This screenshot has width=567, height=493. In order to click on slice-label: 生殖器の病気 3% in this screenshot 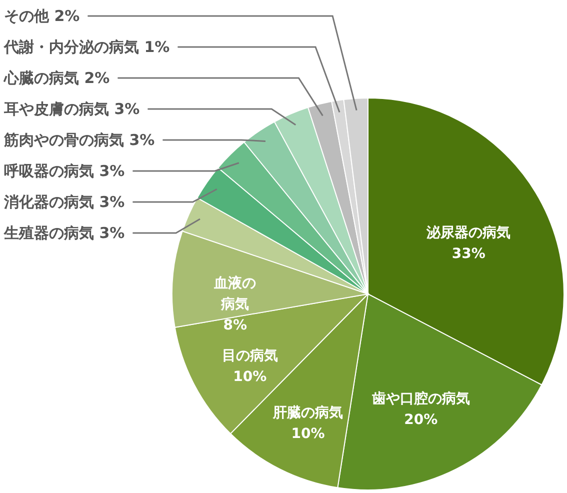, I will do `click(64, 233)`.